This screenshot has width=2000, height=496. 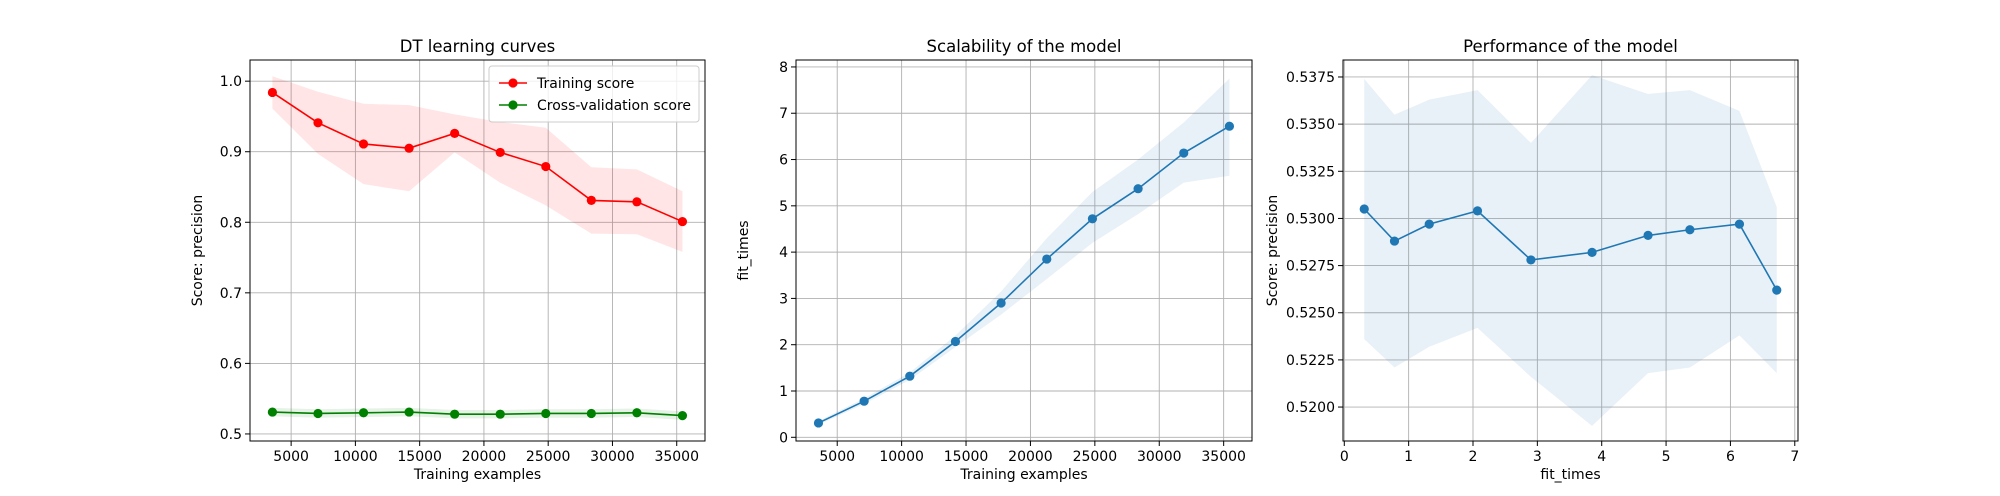 What do you see at coordinates (1570, 475) in the screenshot?
I see `x-axis-label: fit_times` at bounding box center [1570, 475].